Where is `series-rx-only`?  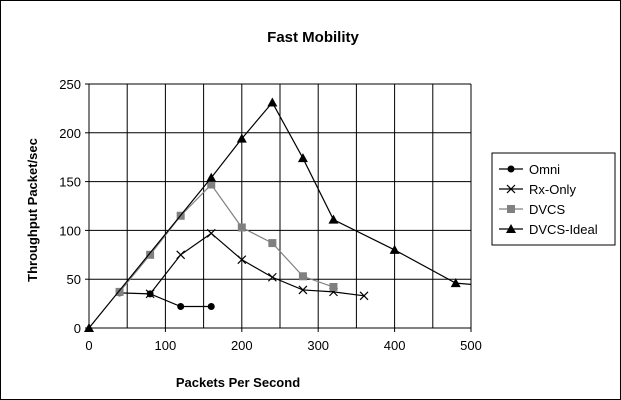
series-rx-only is located at coordinates (257, 264).